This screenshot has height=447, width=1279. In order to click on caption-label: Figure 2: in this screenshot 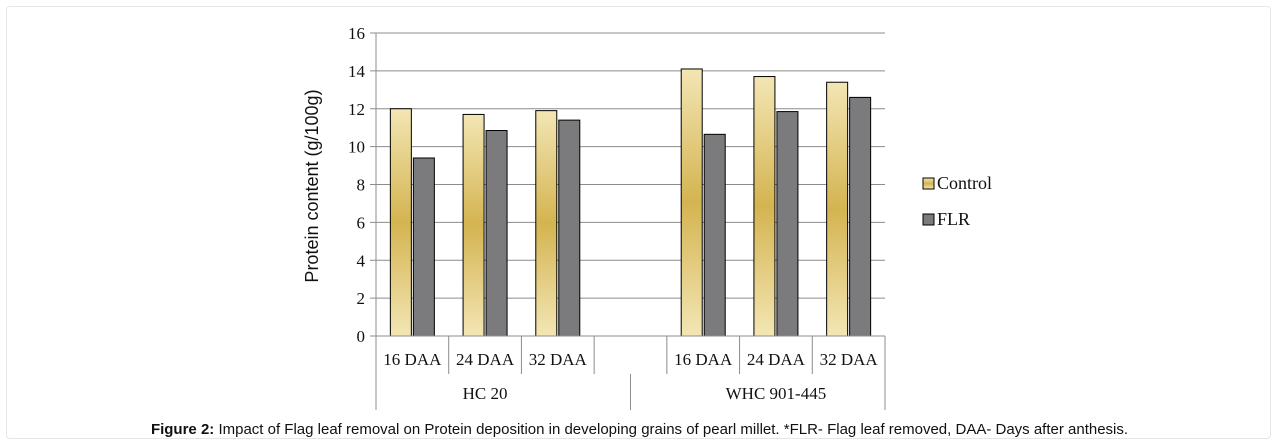, I will do `click(182, 429)`.